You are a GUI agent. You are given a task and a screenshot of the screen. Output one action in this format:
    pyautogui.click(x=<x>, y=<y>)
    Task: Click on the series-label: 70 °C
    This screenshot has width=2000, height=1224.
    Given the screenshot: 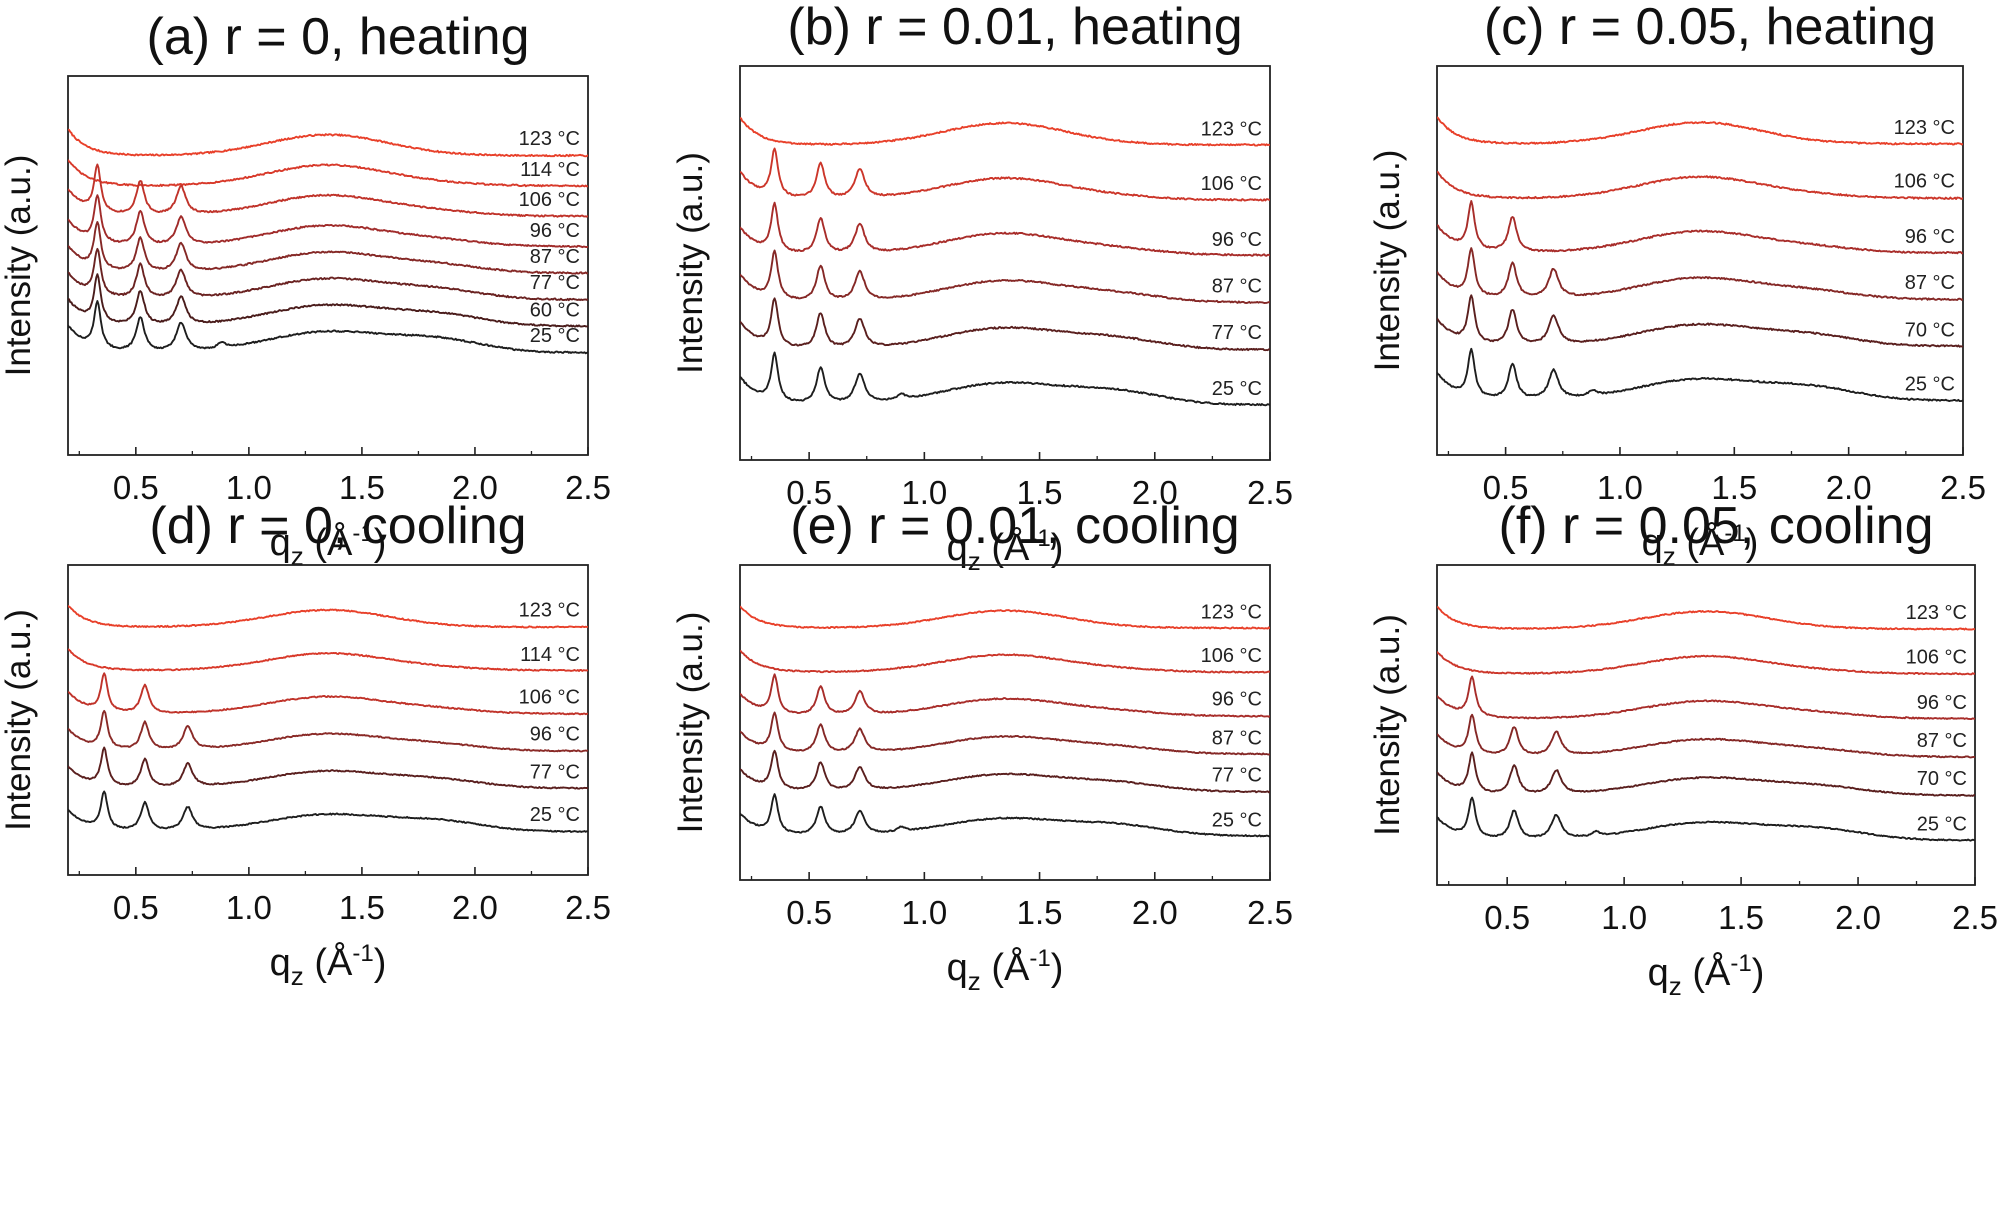 What is the action you would take?
    pyautogui.click(x=1942, y=779)
    